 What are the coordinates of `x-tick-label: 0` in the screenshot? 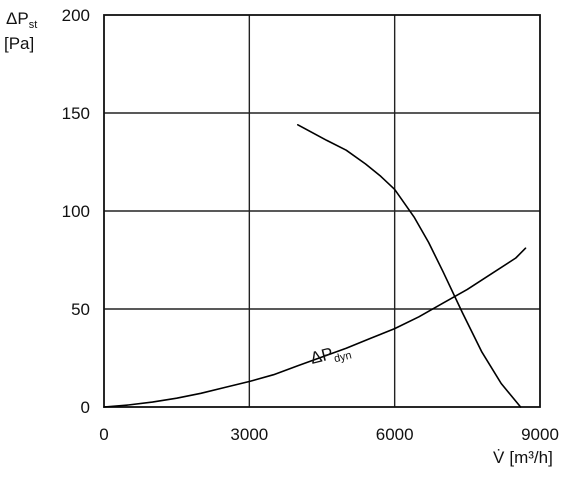 It's located at (103, 434).